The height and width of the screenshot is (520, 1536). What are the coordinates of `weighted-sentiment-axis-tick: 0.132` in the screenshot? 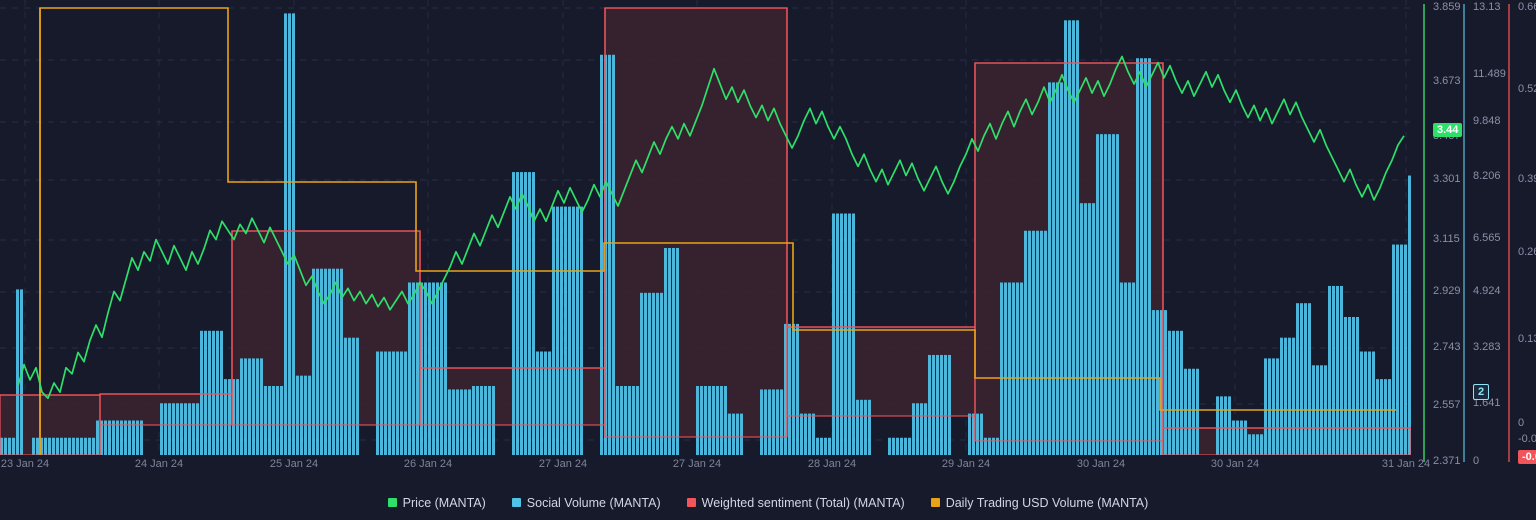 It's located at (1527, 339).